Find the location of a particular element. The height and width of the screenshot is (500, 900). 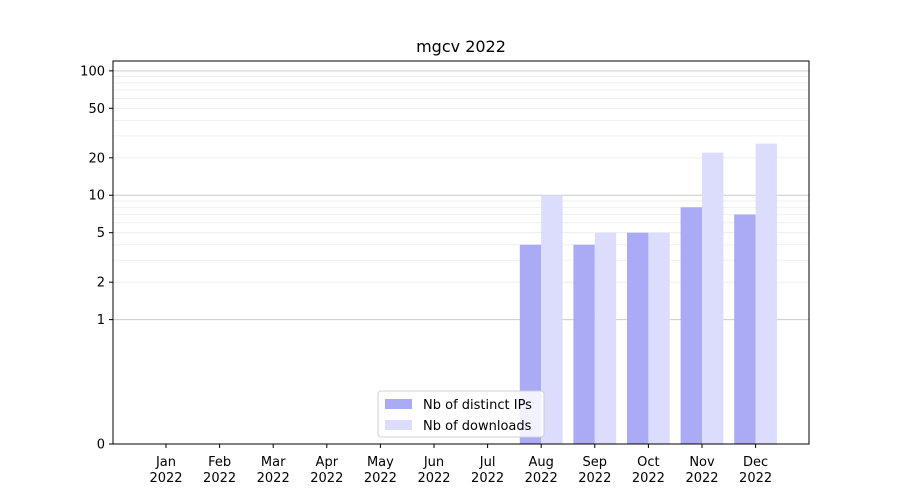

legend-label: Nb of downloads is located at coordinates (477, 426).